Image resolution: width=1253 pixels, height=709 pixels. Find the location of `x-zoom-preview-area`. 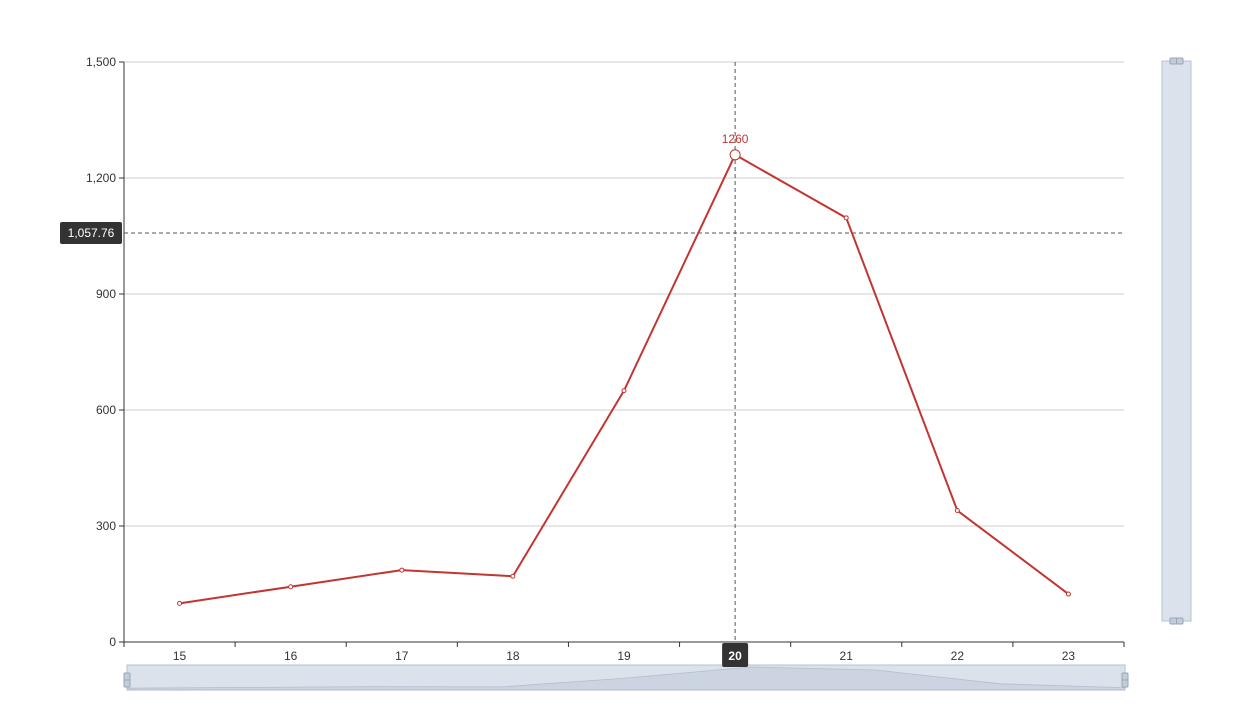

x-zoom-preview-area is located at coordinates (626, 678).